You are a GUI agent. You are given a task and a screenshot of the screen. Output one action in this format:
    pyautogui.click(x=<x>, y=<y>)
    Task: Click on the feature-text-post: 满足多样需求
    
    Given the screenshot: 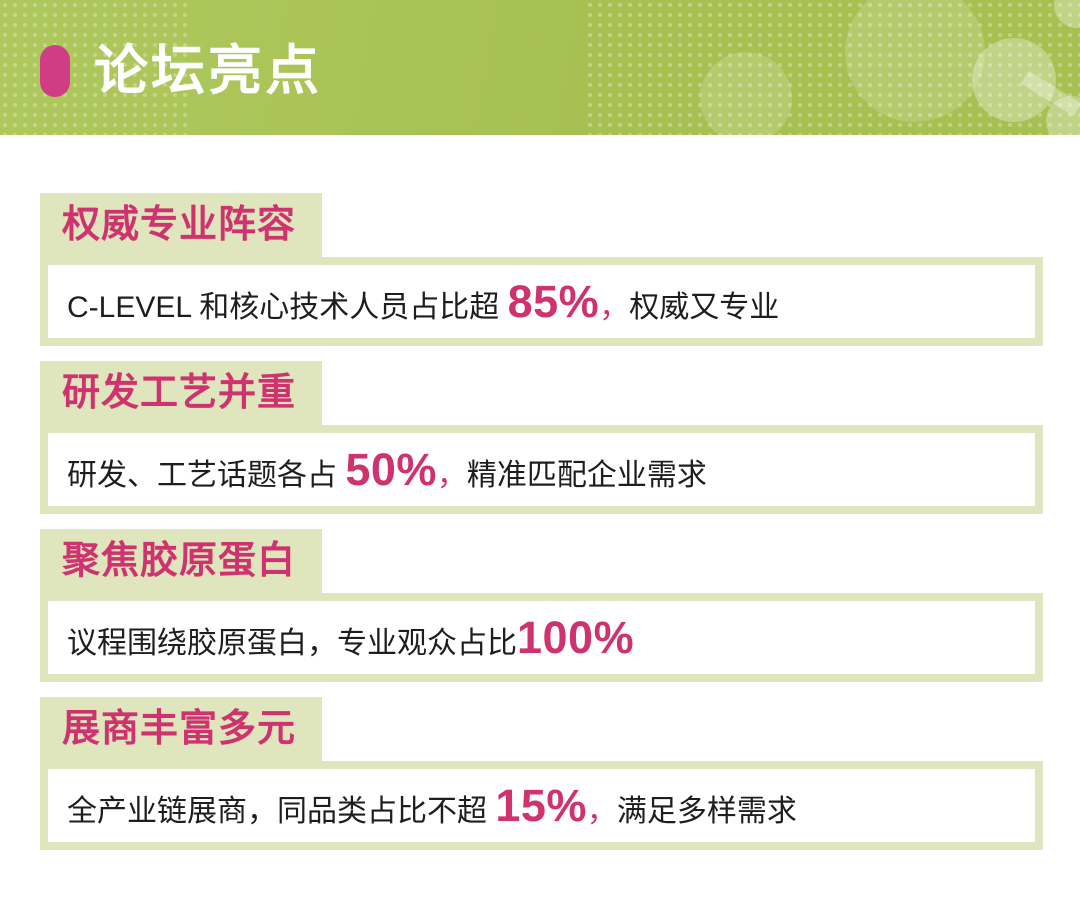 What is the action you would take?
    pyautogui.click(x=706, y=811)
    